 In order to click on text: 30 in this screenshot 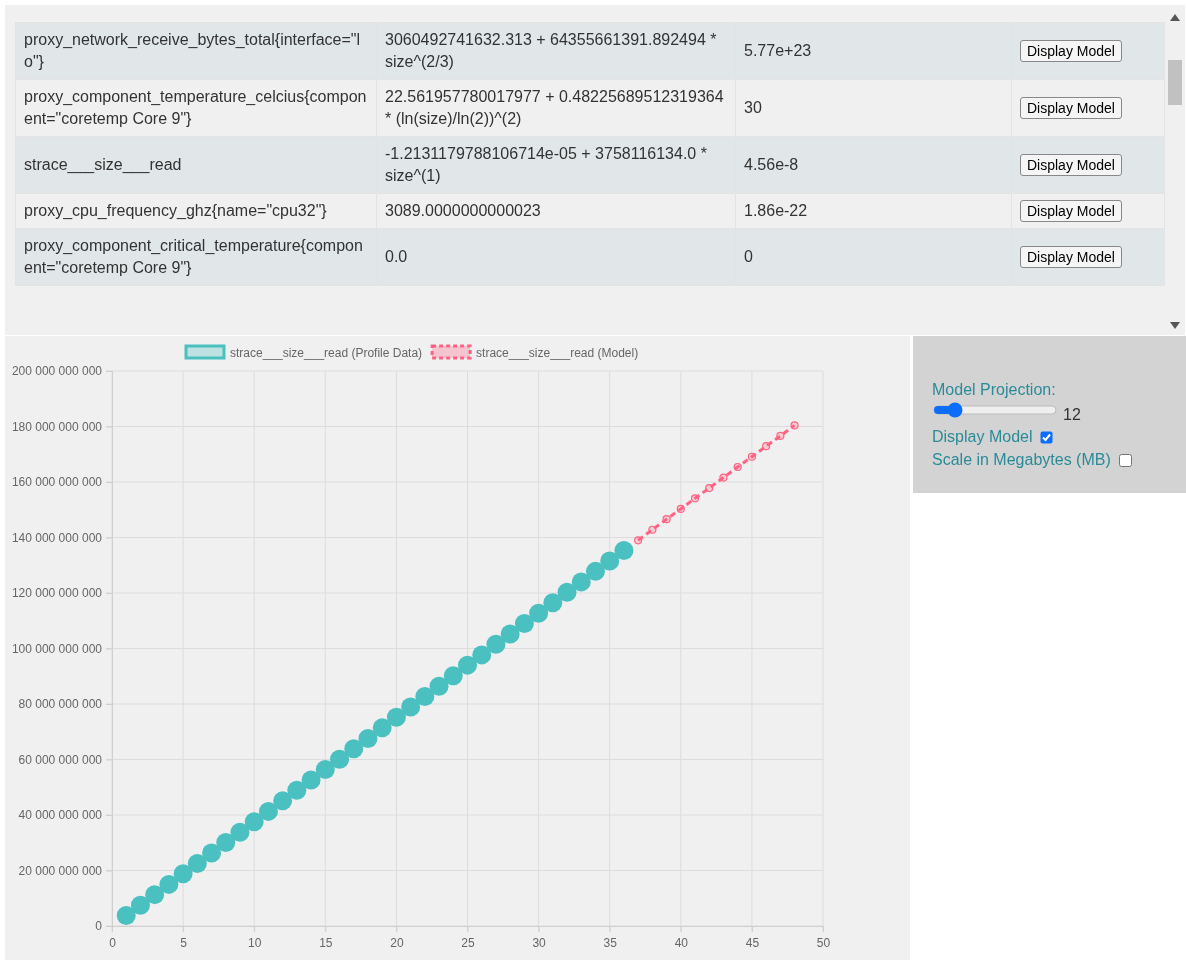, I will do `click(873, 108)`.